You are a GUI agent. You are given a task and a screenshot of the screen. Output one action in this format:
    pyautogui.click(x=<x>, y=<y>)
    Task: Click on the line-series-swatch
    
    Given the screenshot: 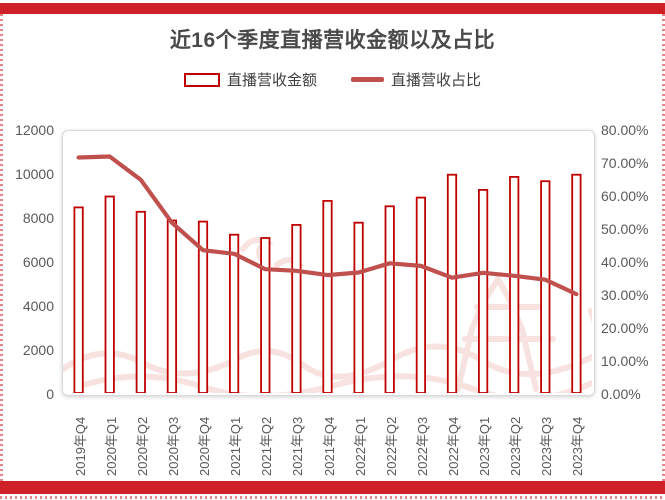 What is the action you would take?
    pyautogui.click(x=367, y=79)
    